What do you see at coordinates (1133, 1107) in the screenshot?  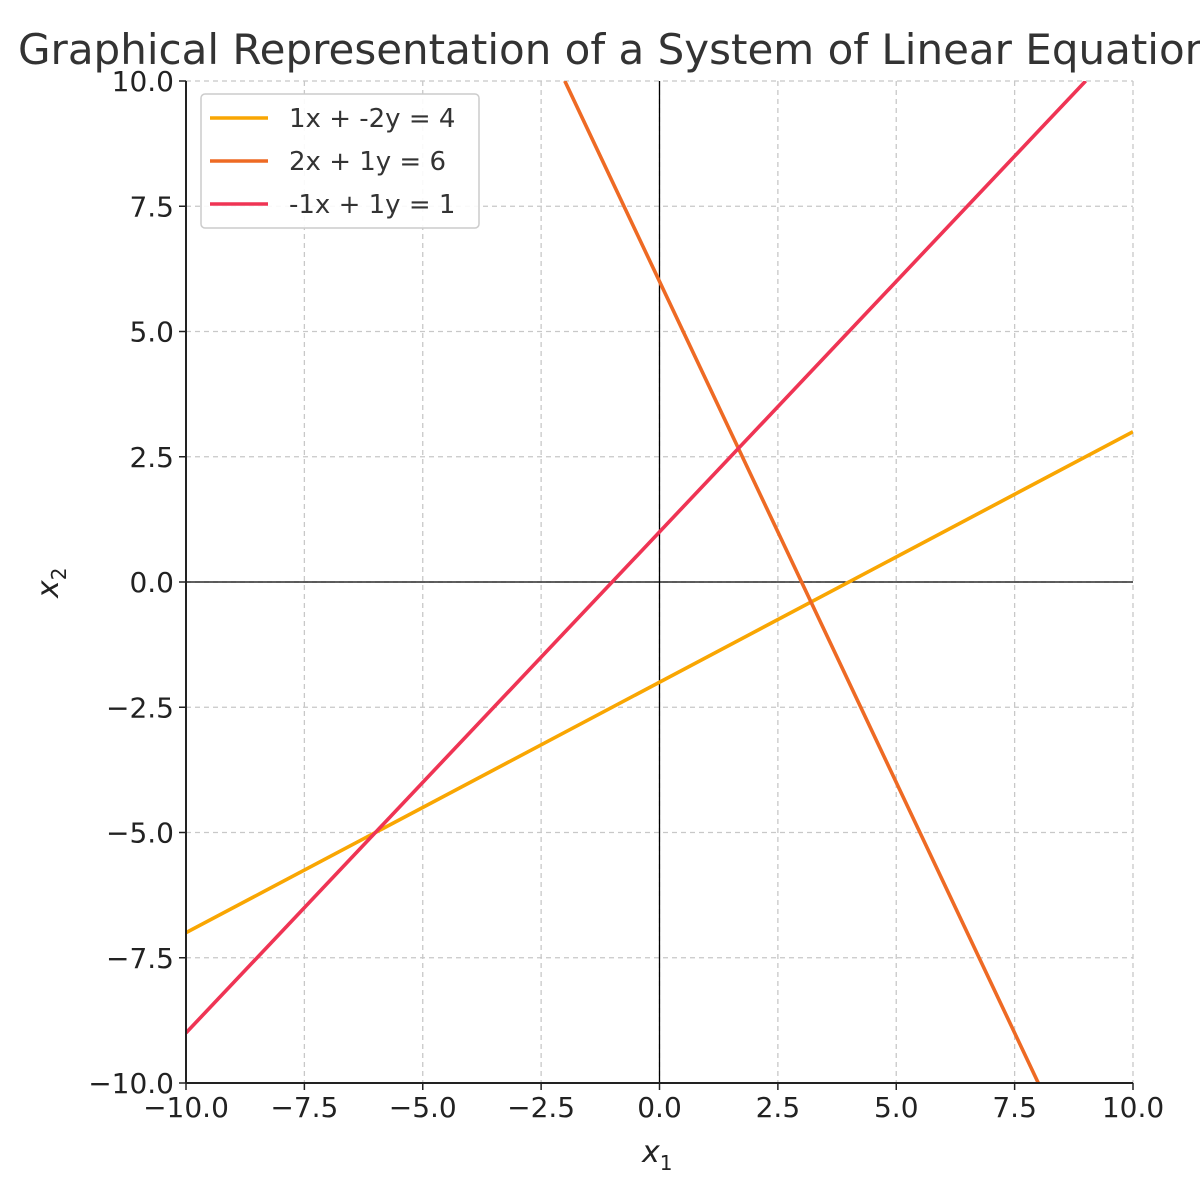 I see `x-tick-label-8: 10.0` at bounding box center [1133, 1107].